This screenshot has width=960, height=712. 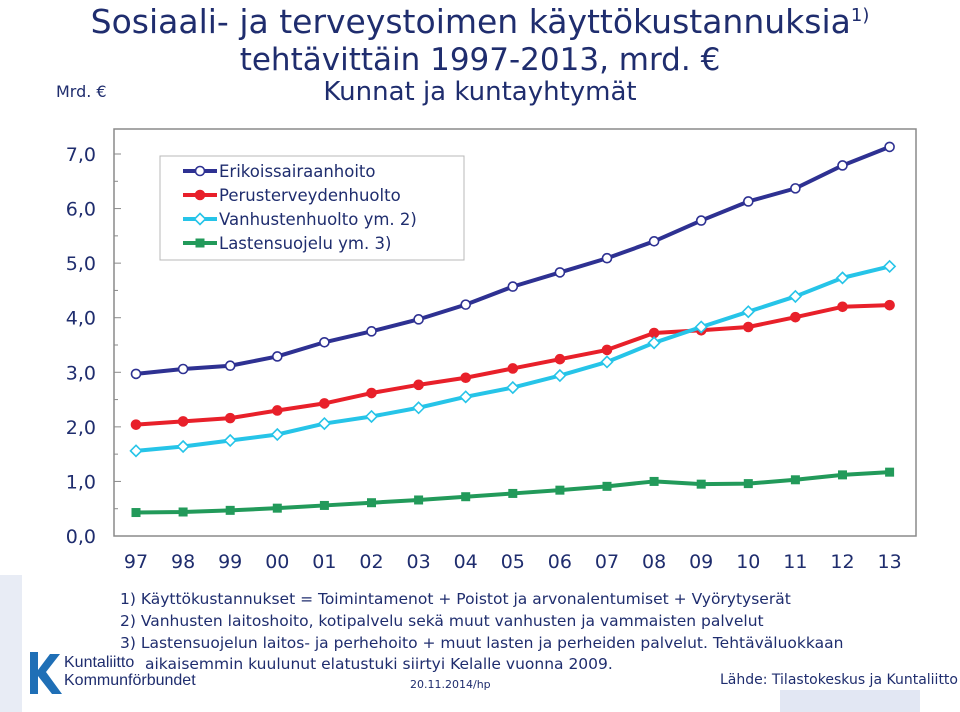 I want to click on x-tick-label: 13, so click(x=890, y=562).